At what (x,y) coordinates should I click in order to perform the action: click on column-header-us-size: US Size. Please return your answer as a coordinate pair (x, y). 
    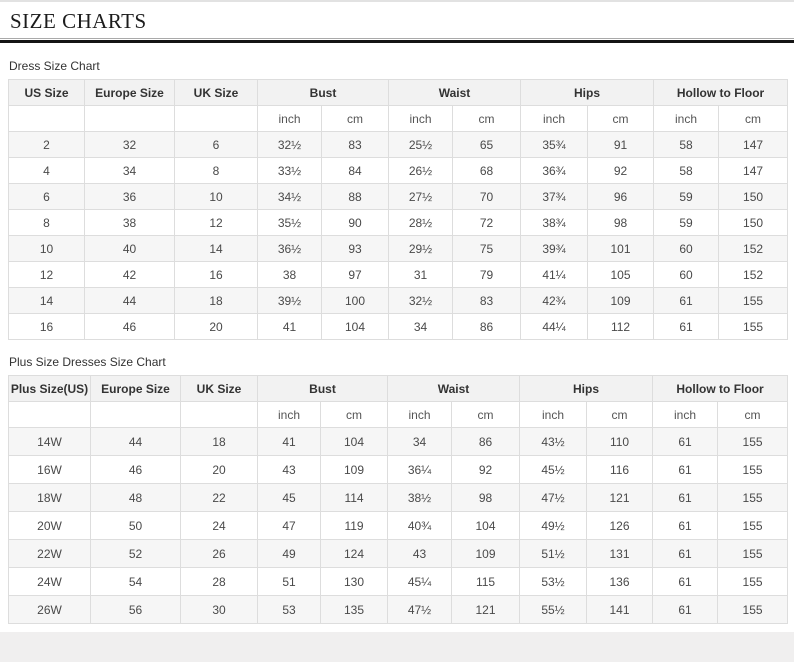
    Looking at the image, I should click on (46, 92).